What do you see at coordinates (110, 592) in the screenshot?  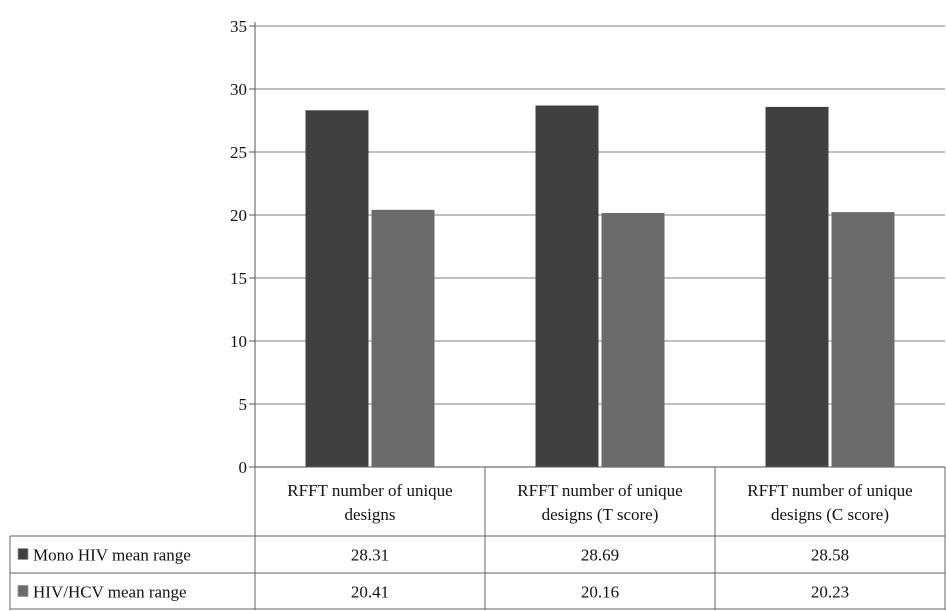 I see `series-name: HIV/HCV mean range` at bounding box center [110, 592].